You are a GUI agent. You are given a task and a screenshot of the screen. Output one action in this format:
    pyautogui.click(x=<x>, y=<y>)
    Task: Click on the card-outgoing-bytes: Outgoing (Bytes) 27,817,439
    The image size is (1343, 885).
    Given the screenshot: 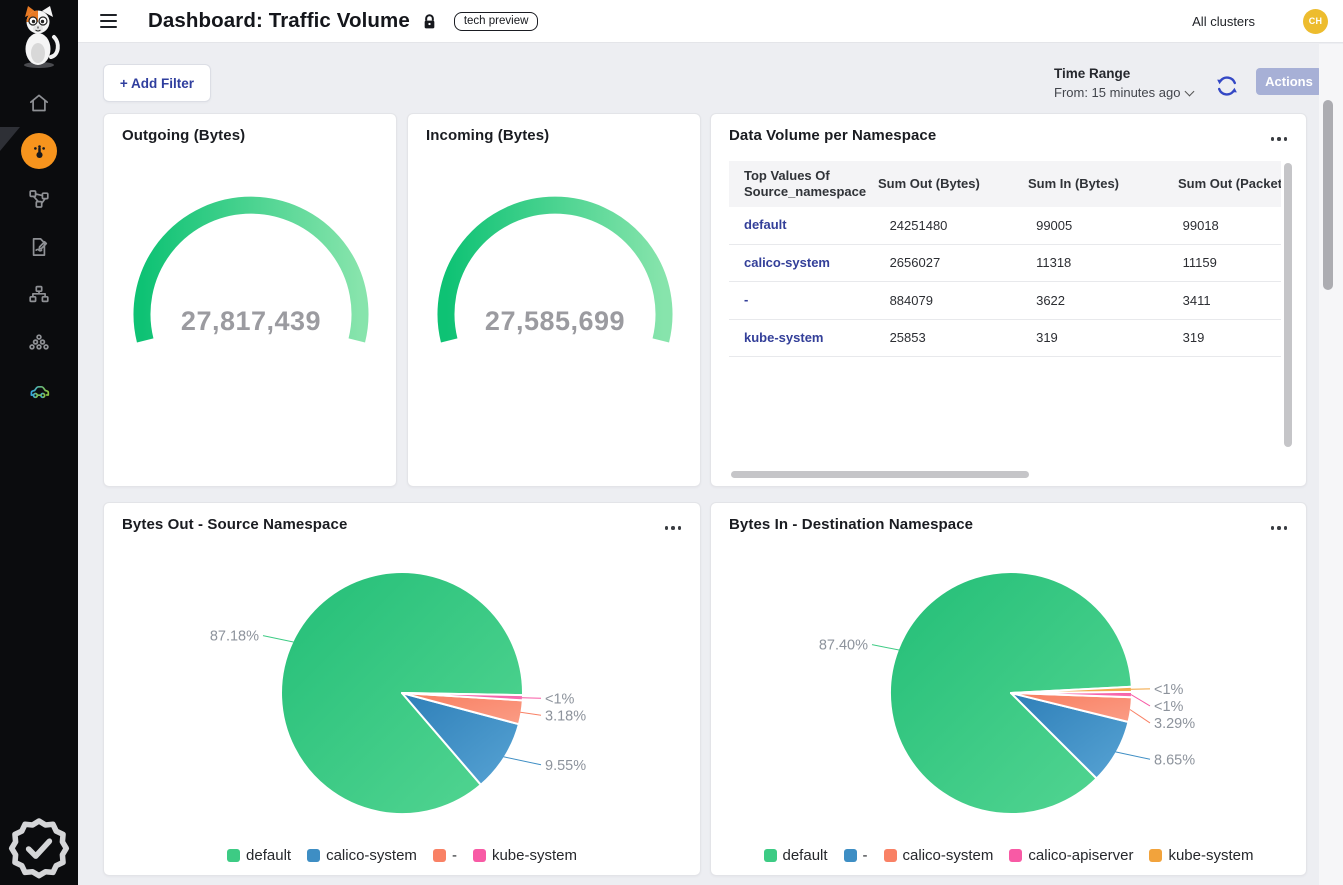 What is the action you would take?
    pyautogui.click(x=250, y=300)
    